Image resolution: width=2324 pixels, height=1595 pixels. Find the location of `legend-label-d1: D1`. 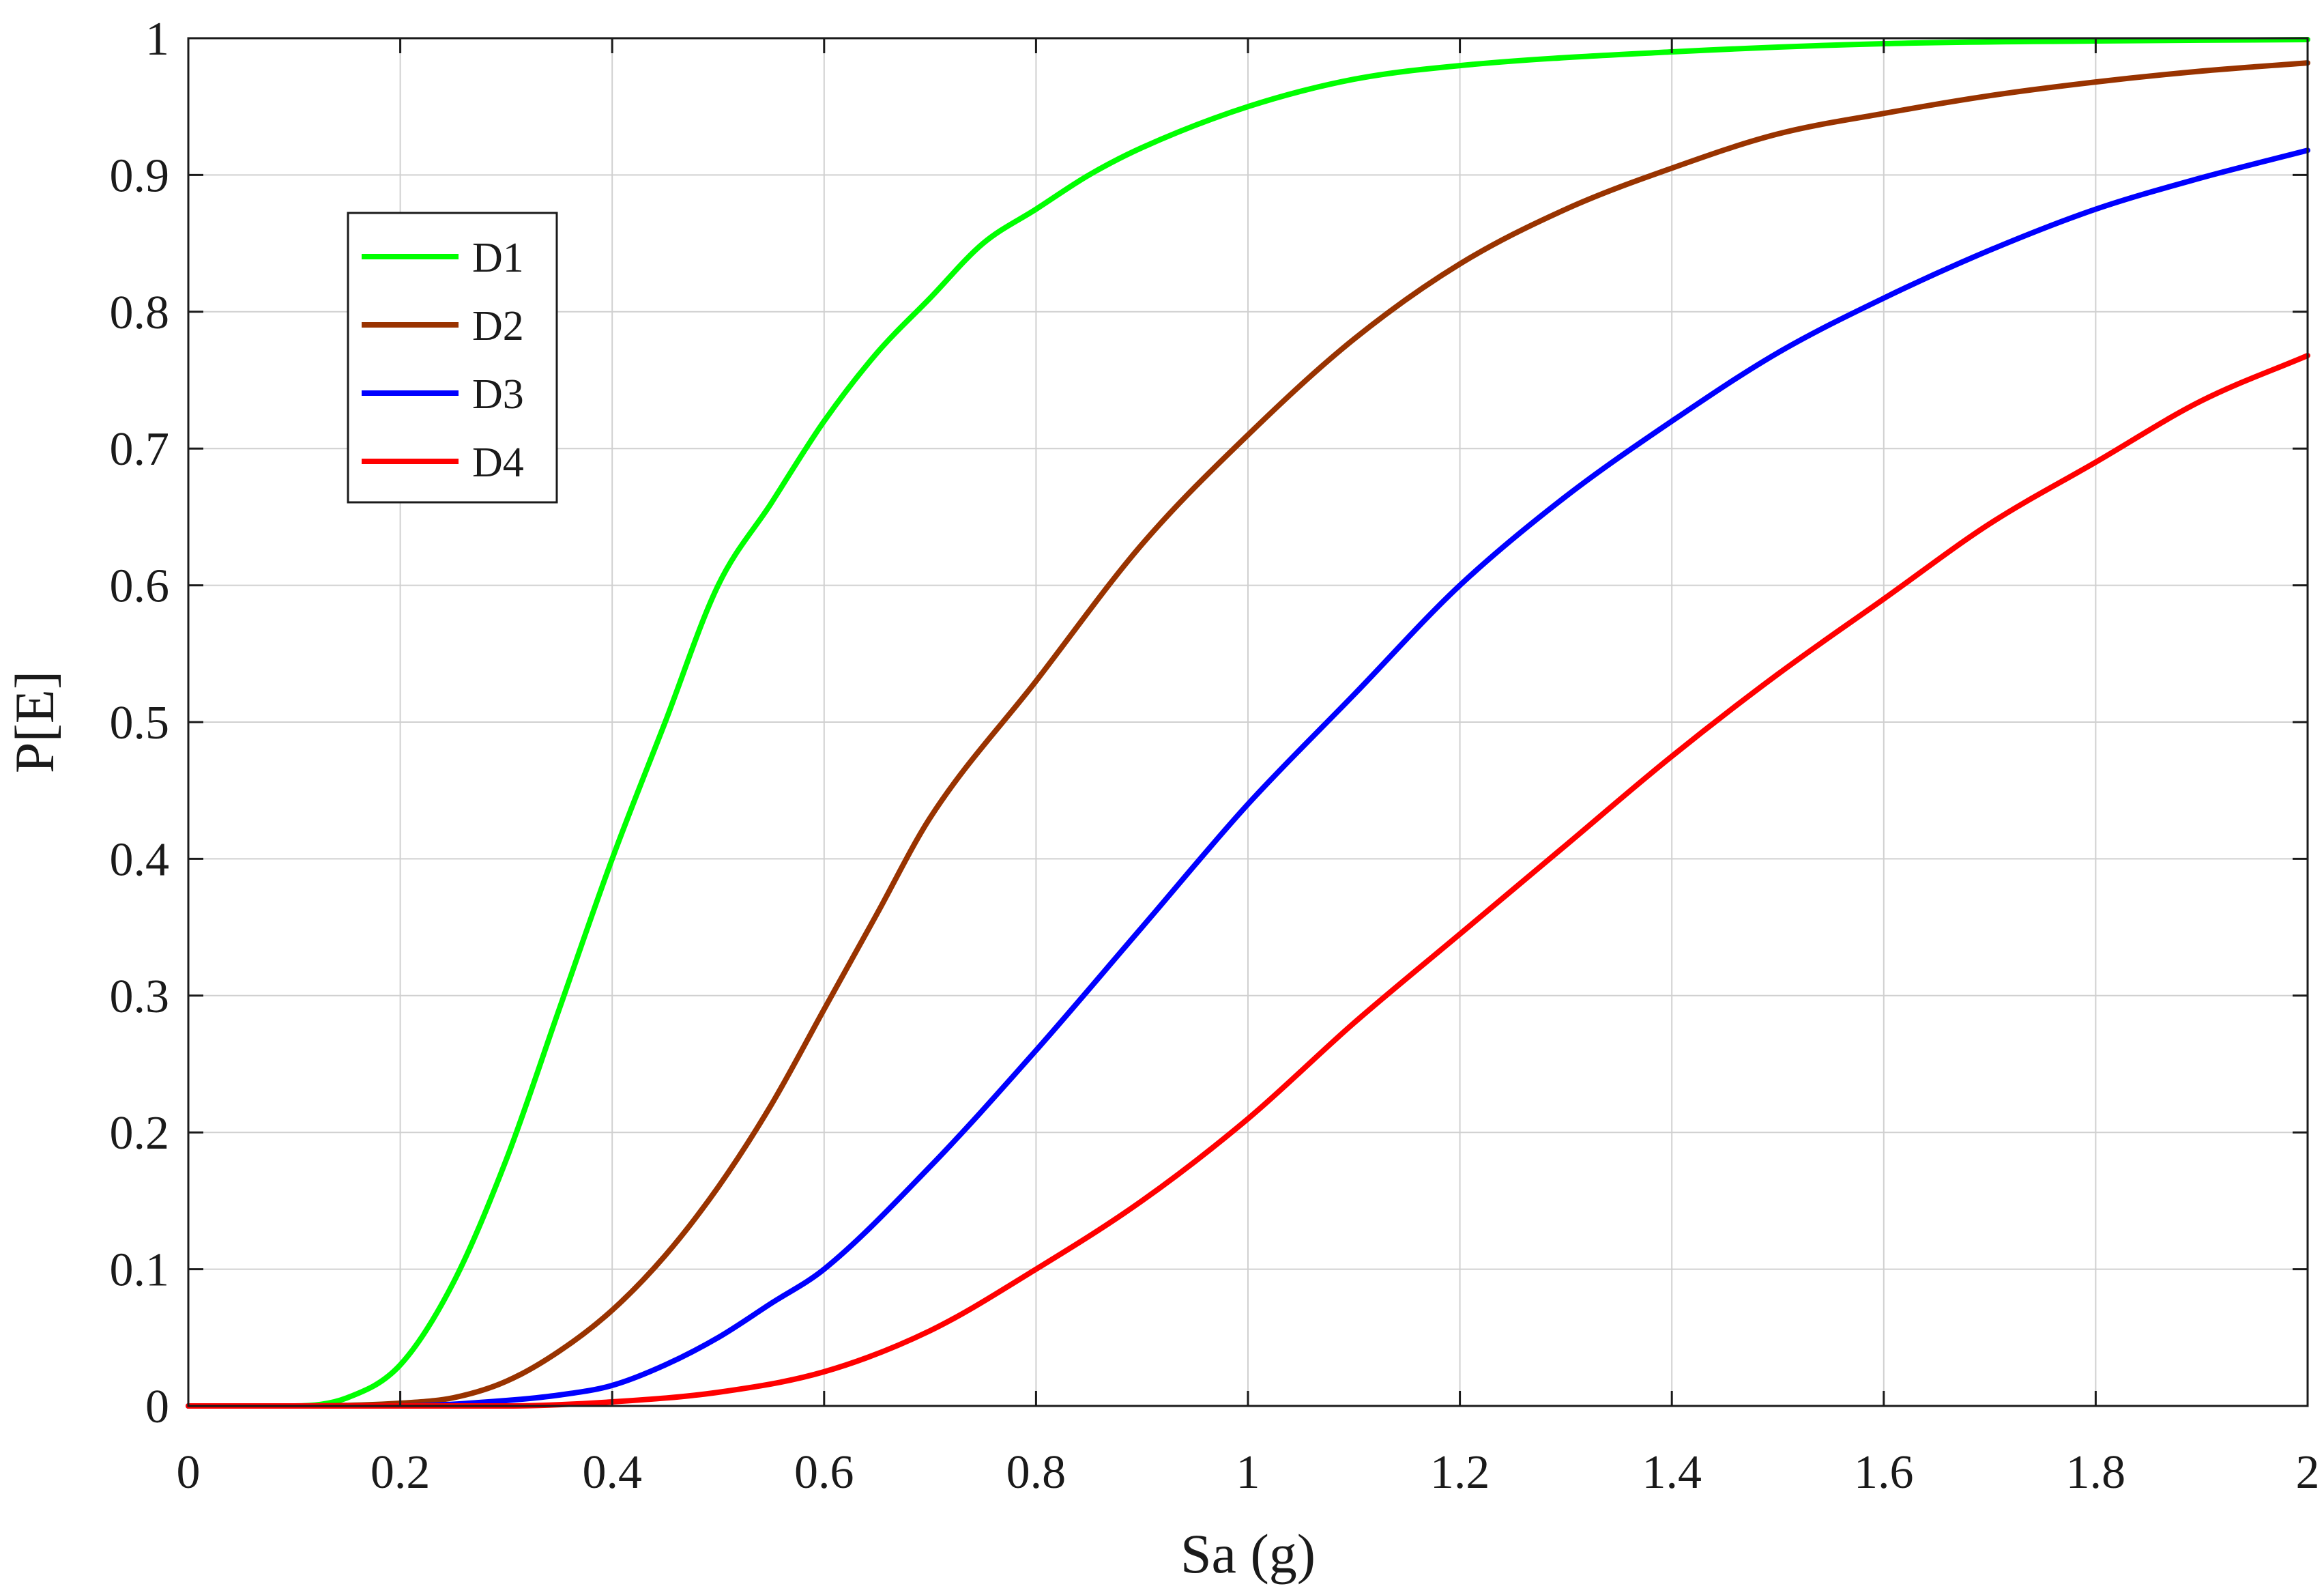

legend-label-d1: D1 is located at coordinates (498, 258).